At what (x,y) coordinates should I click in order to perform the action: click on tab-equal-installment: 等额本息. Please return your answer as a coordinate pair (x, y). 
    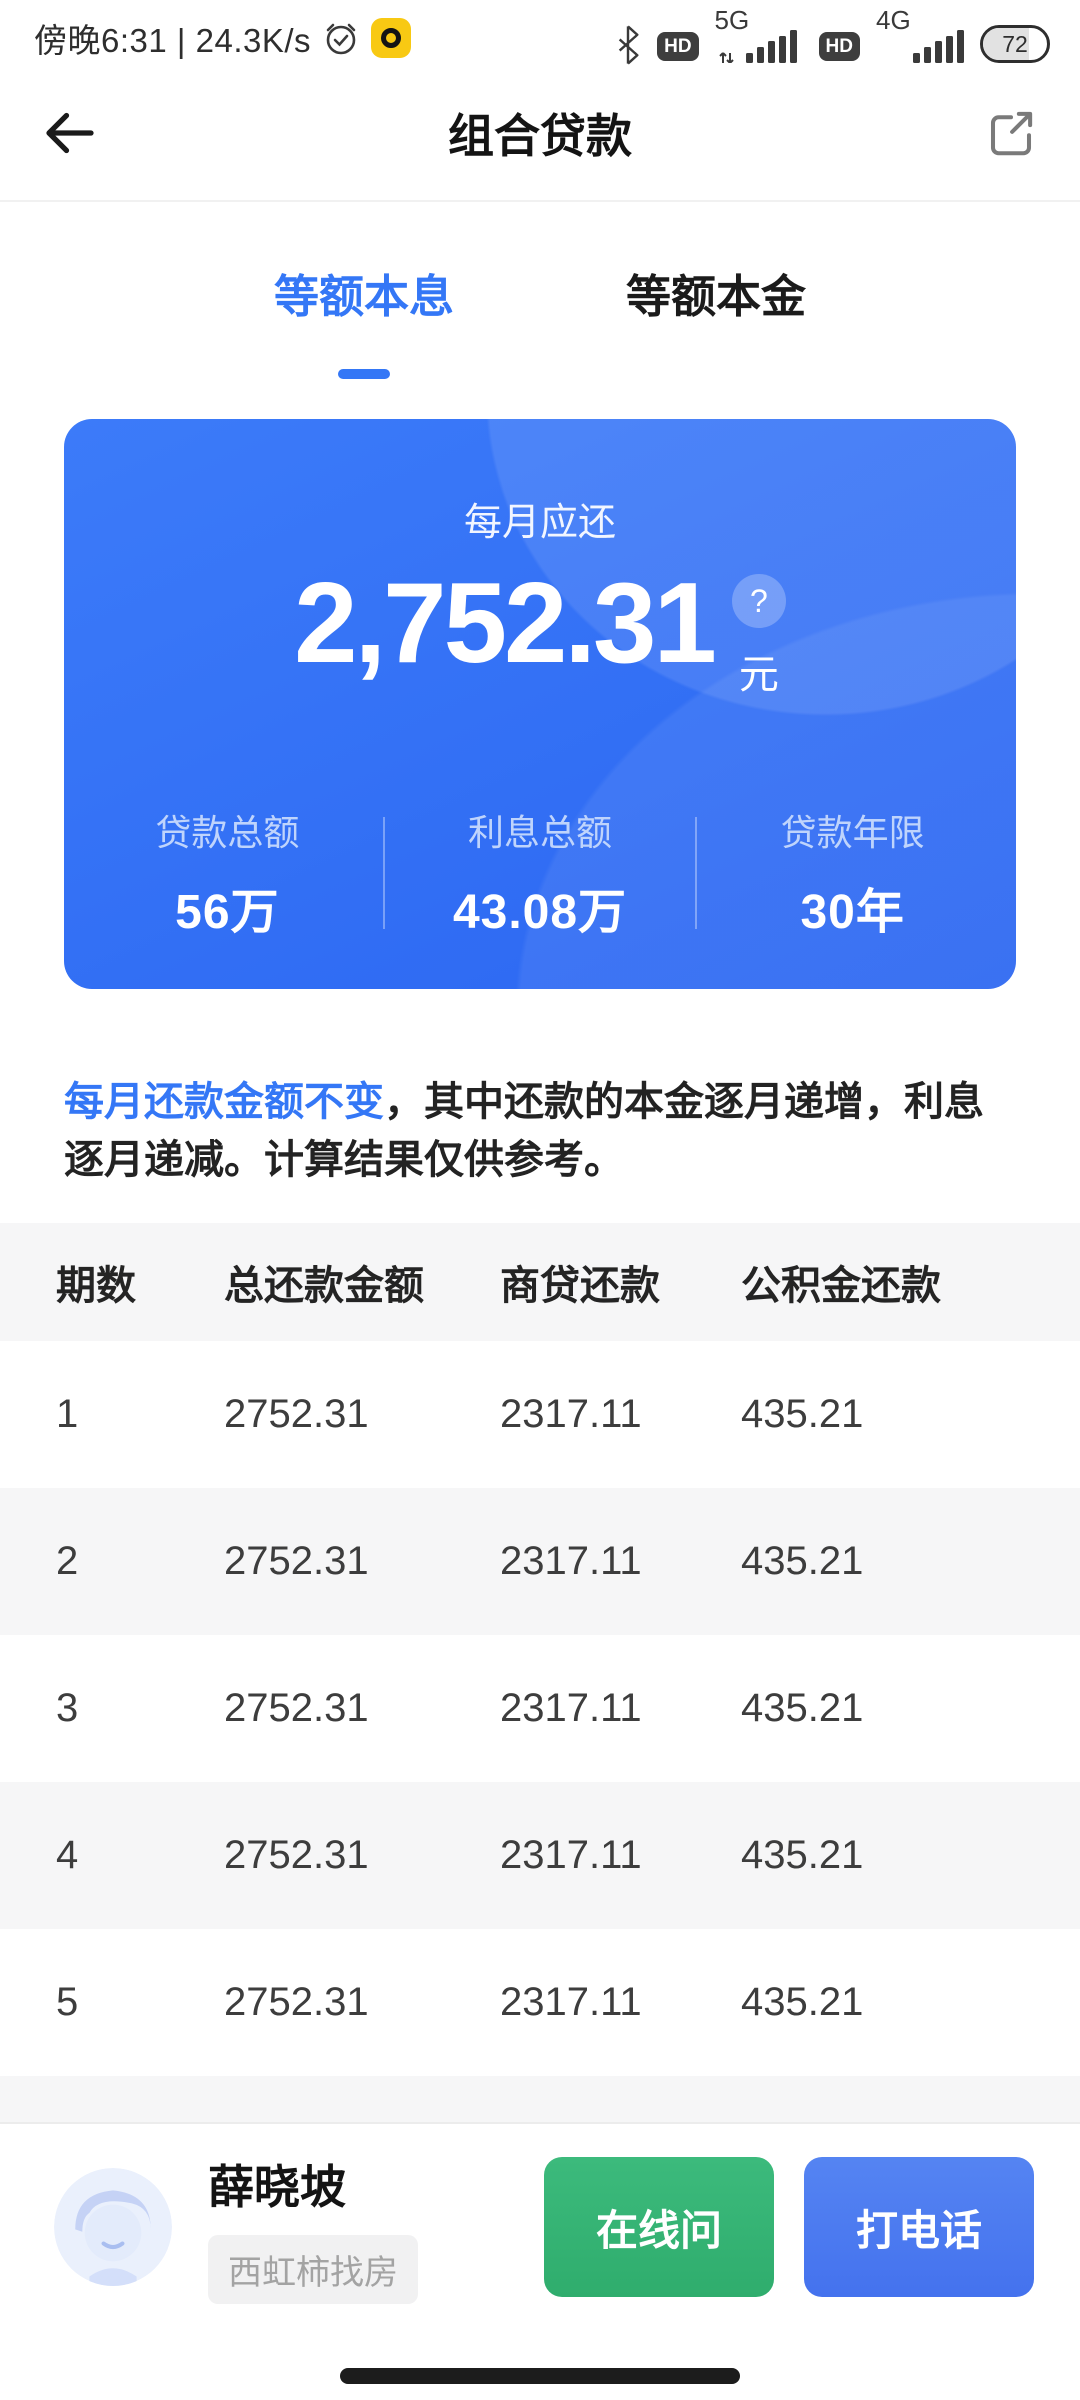
    Looking at the image, I should click on (364, 319).